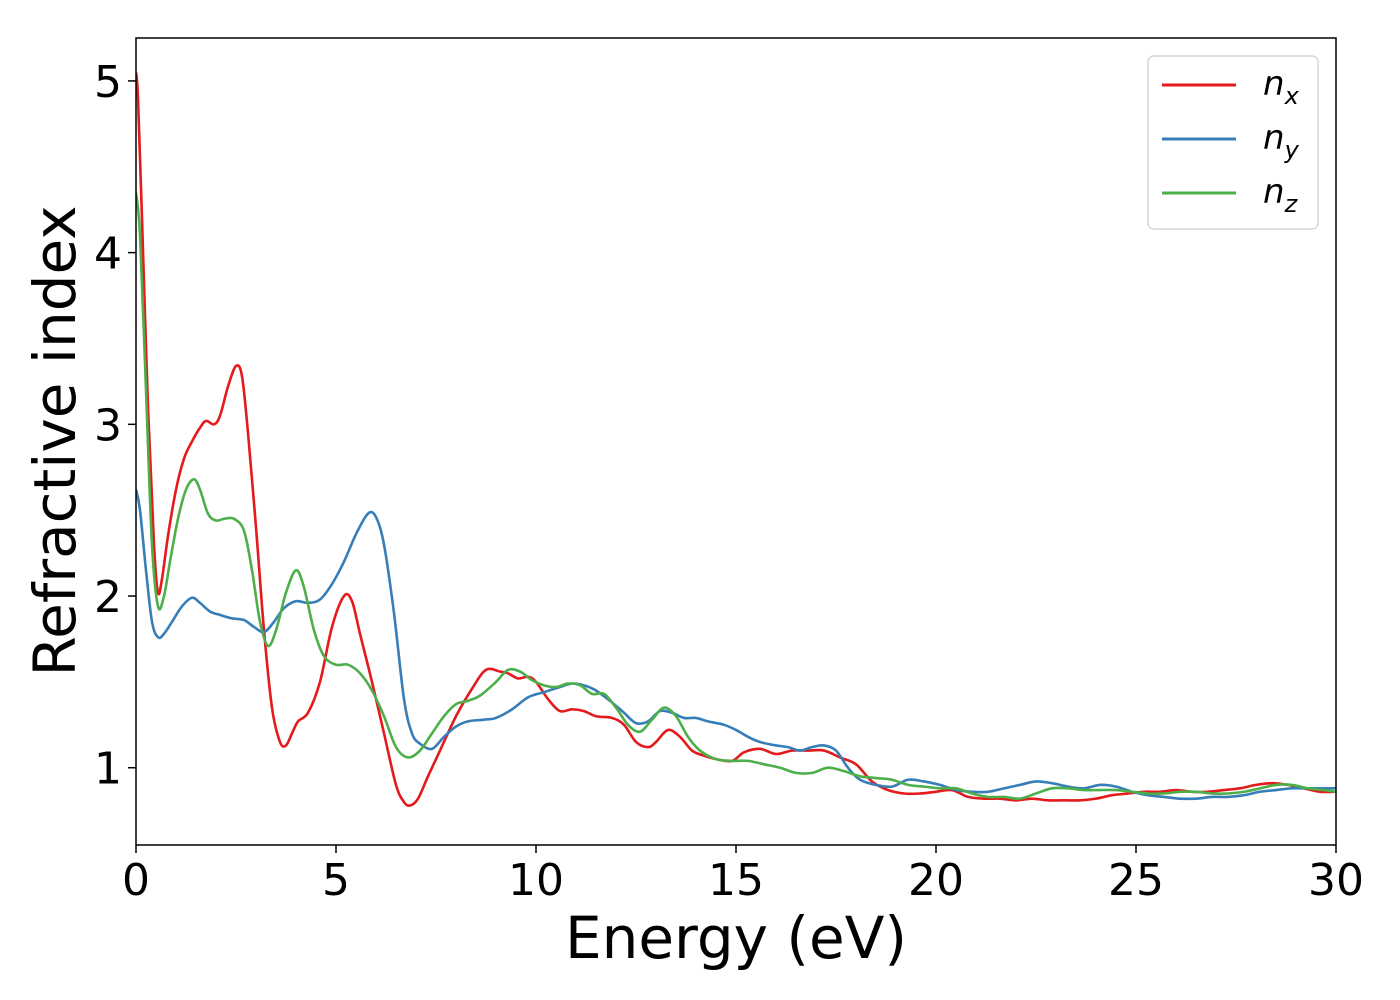 Image resolution: width=1400 pixels, height=1000 pixels. Describe the element at coordinates (108, 769) in the screenshot. I see `y-tick-label: 1` at that location.